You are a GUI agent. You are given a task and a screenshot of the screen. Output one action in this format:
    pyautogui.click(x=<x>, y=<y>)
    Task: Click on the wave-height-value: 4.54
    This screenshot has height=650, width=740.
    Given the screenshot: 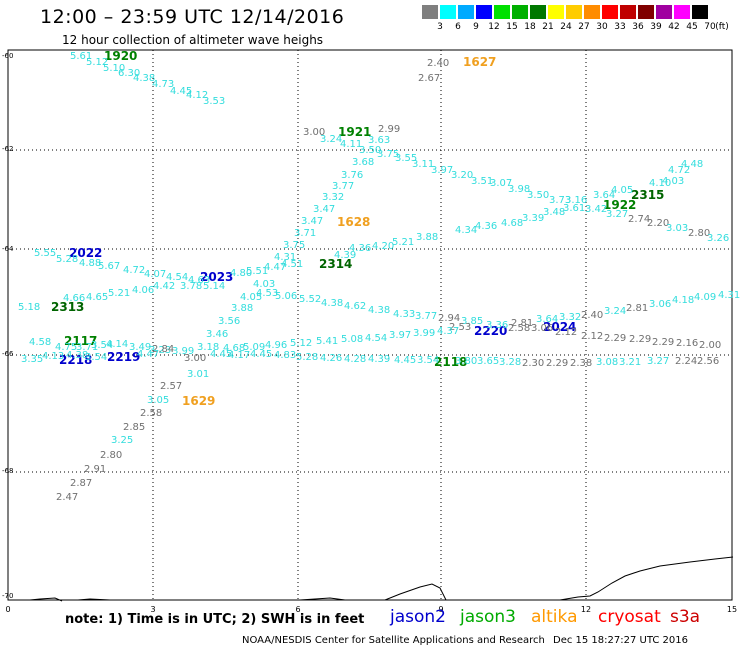 What is the action you would take?
    pyautogui.click(x=177, y=277)
    